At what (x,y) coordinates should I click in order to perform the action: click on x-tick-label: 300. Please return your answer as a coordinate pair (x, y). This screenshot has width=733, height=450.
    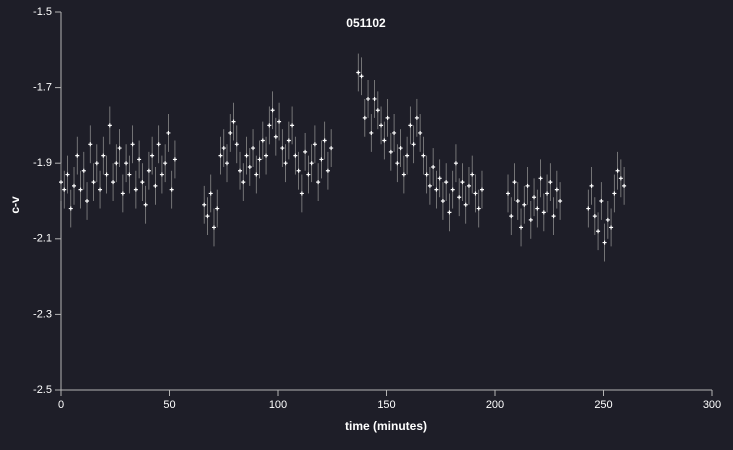
    Looking at the image, I should click on (712, 405).